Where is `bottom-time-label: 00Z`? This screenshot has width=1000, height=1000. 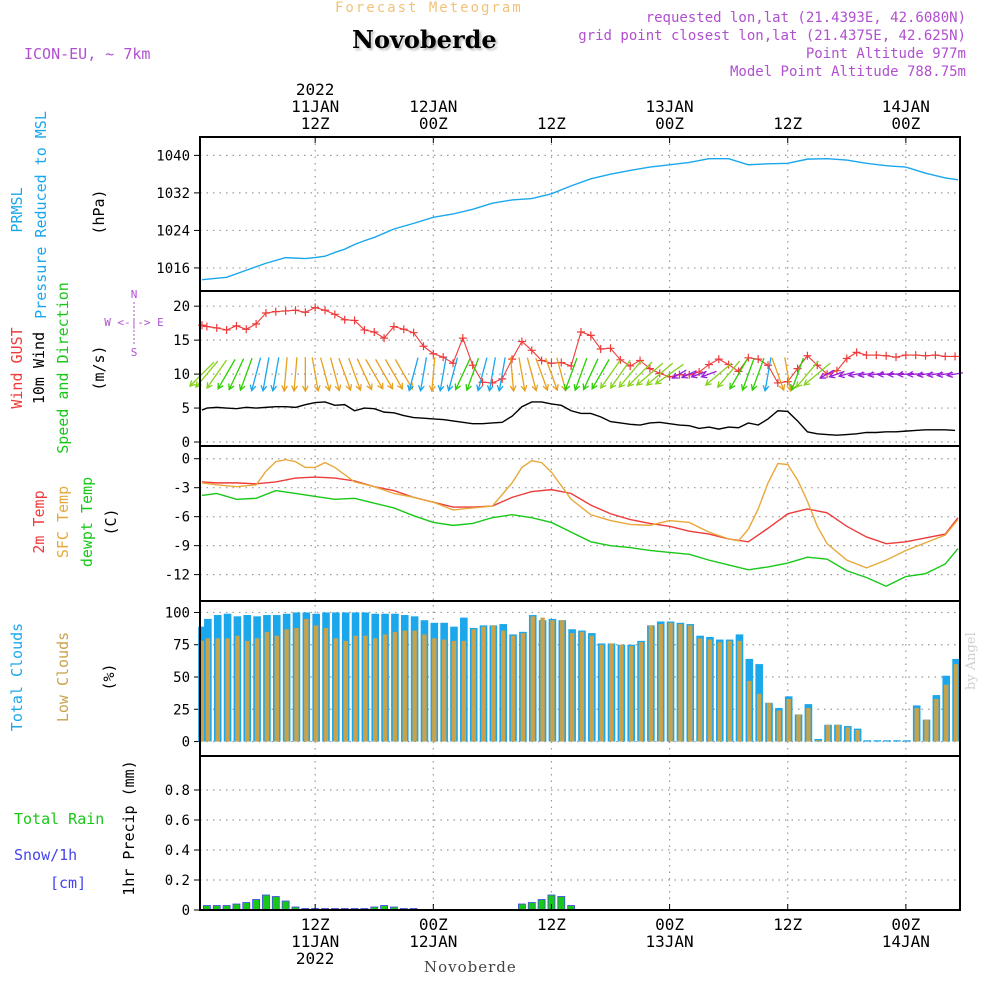
bottom-time-label: 00Z is located at coordinates (669, 924).